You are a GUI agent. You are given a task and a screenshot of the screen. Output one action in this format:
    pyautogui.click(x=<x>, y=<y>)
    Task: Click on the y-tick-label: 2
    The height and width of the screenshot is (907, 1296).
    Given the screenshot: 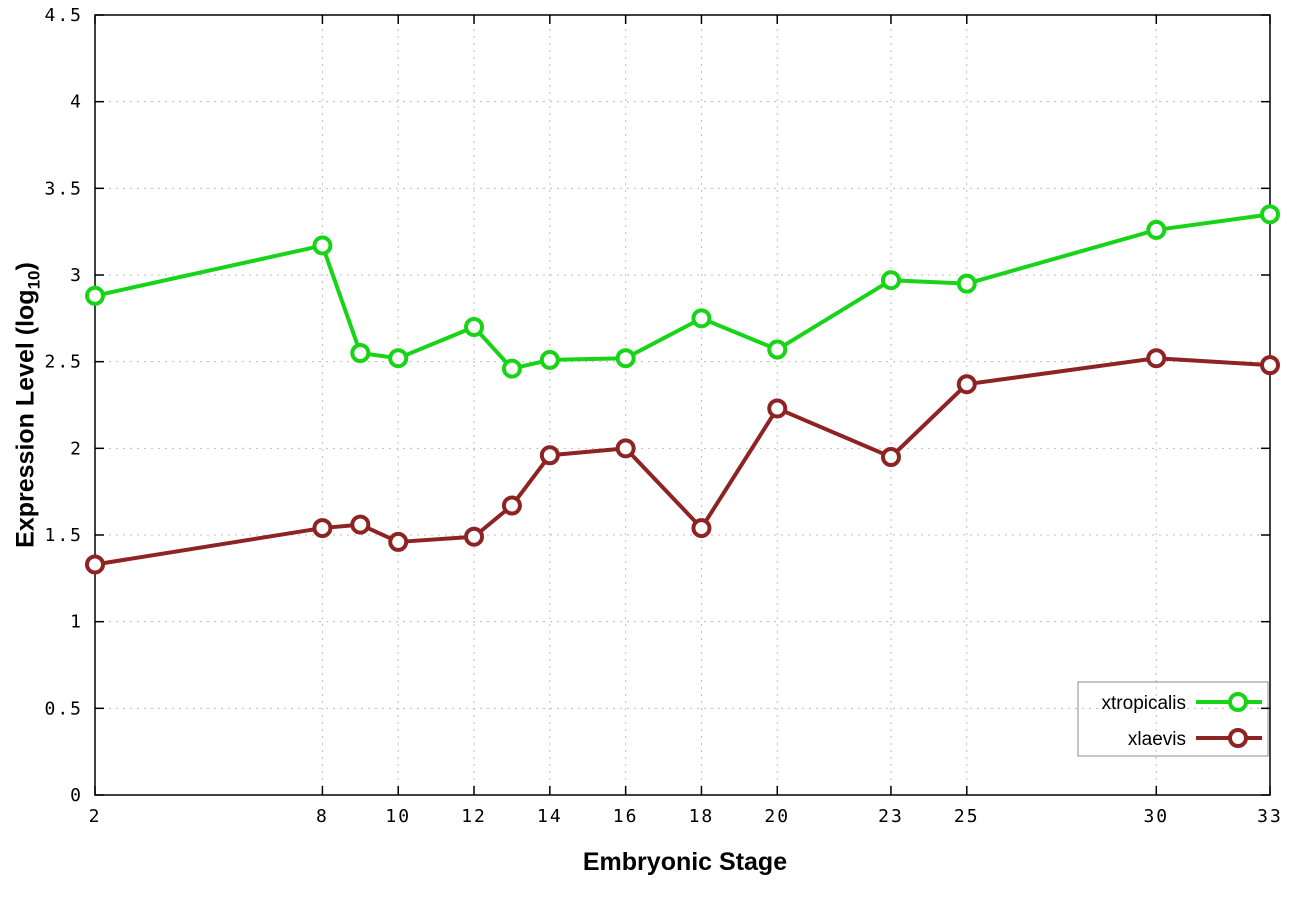 What is the action you would take?
    pyautogui.click(x=76, y=448)
    